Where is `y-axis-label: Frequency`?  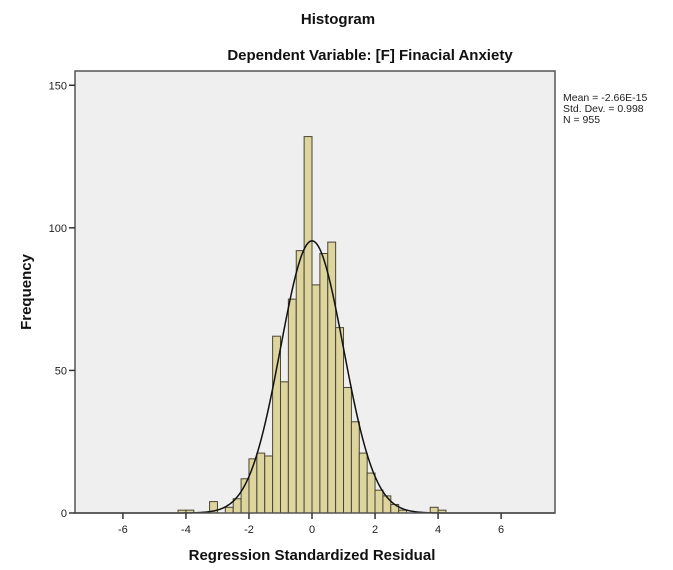 y-axis-label: Frequency is located at coordinates (26, 291).